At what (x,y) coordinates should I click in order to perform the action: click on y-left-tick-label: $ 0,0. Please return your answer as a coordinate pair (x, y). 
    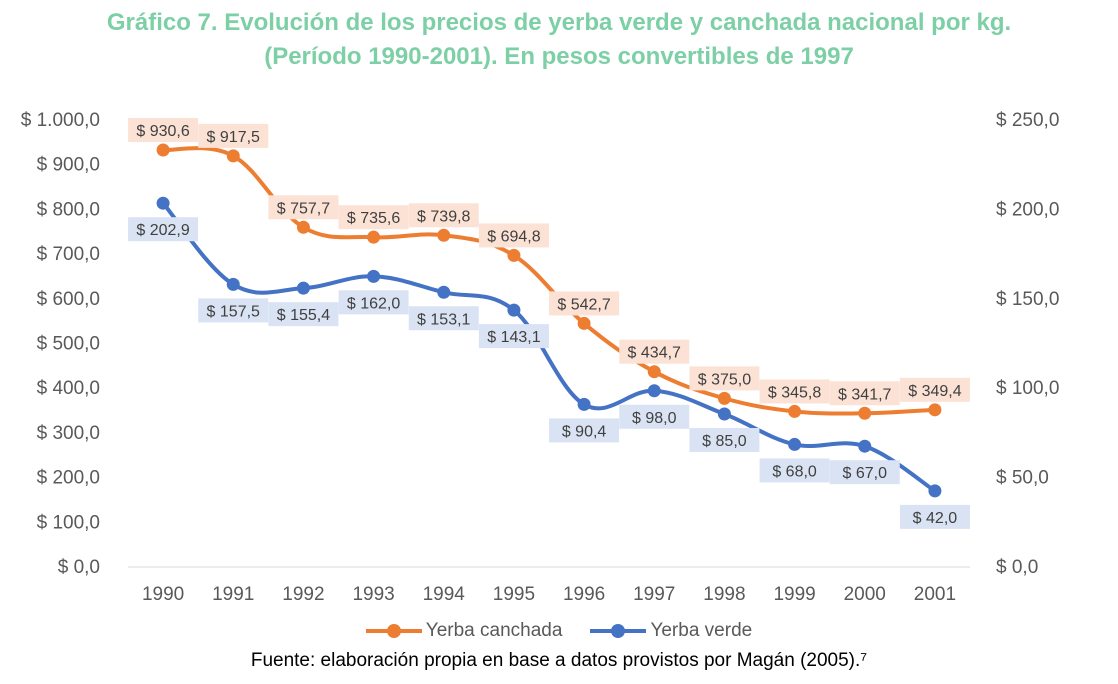
    Looking at the image, I should click on (79, 567).